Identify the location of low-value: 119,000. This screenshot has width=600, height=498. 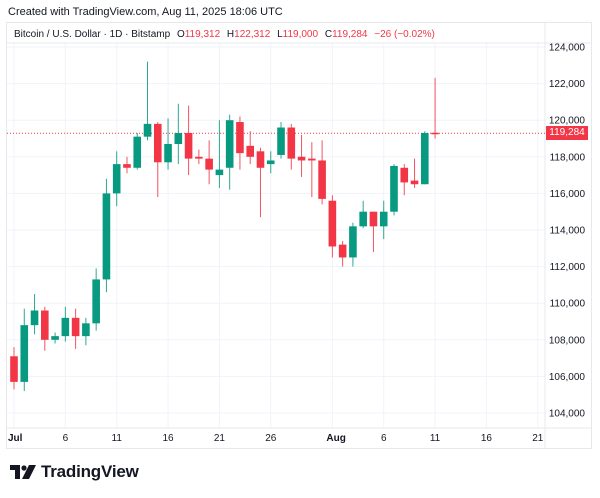
(300, 34).